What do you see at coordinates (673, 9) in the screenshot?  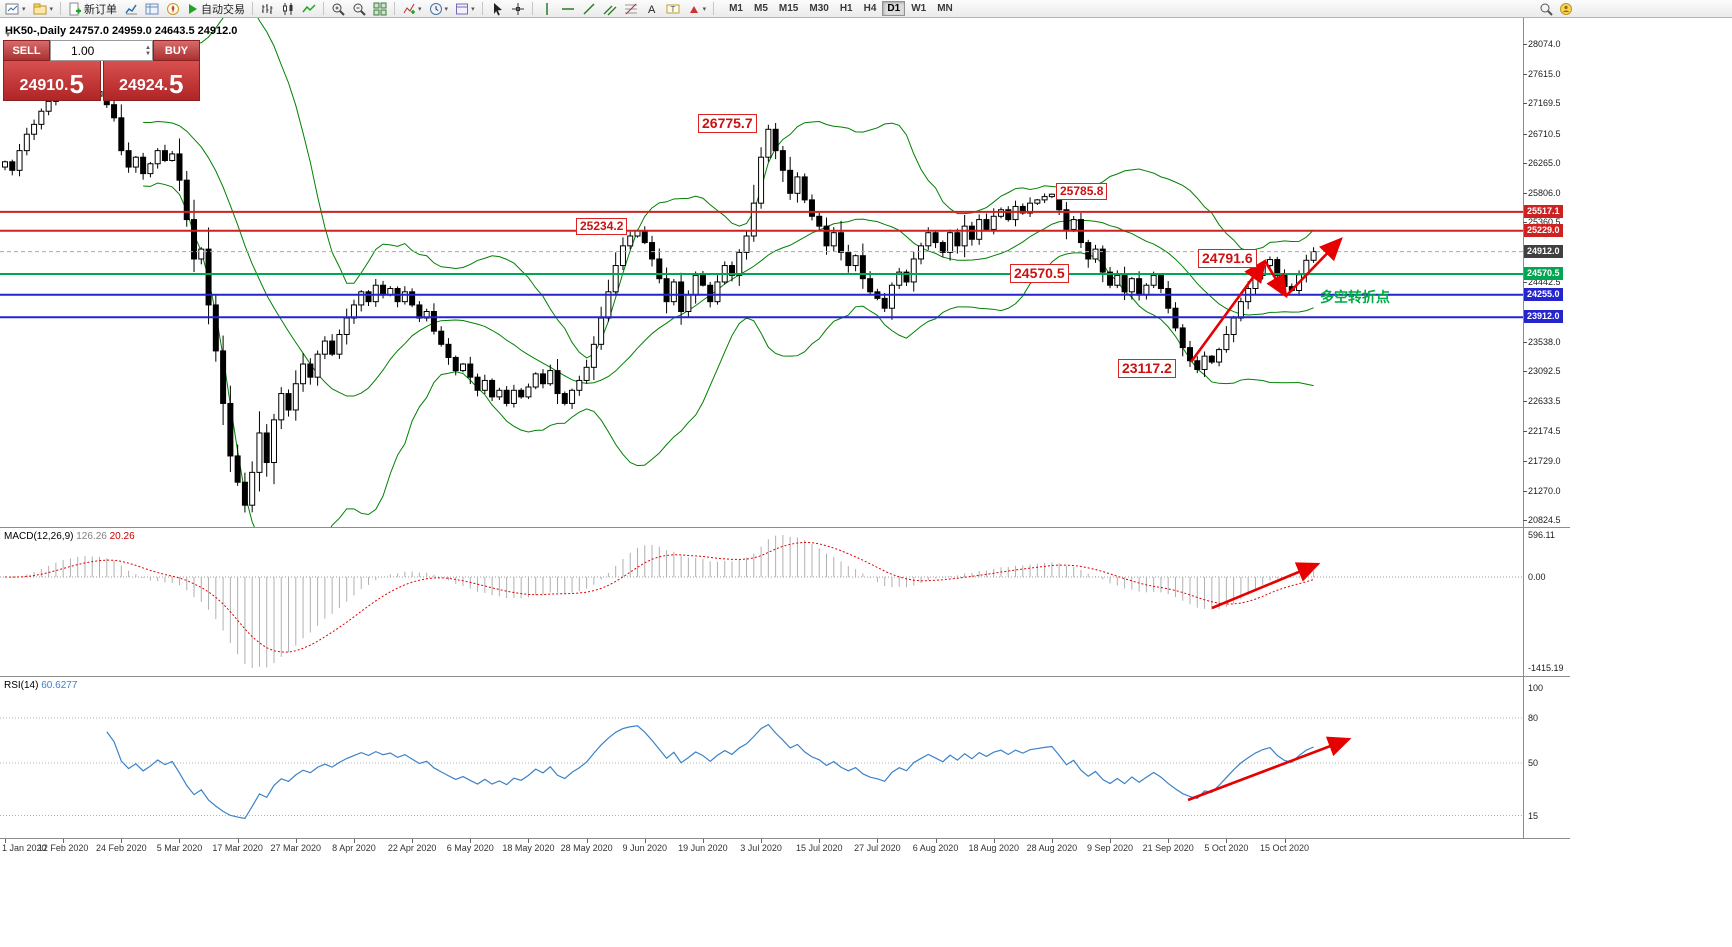 I see `text-label-icon: T` at bounding box center [673, 9].